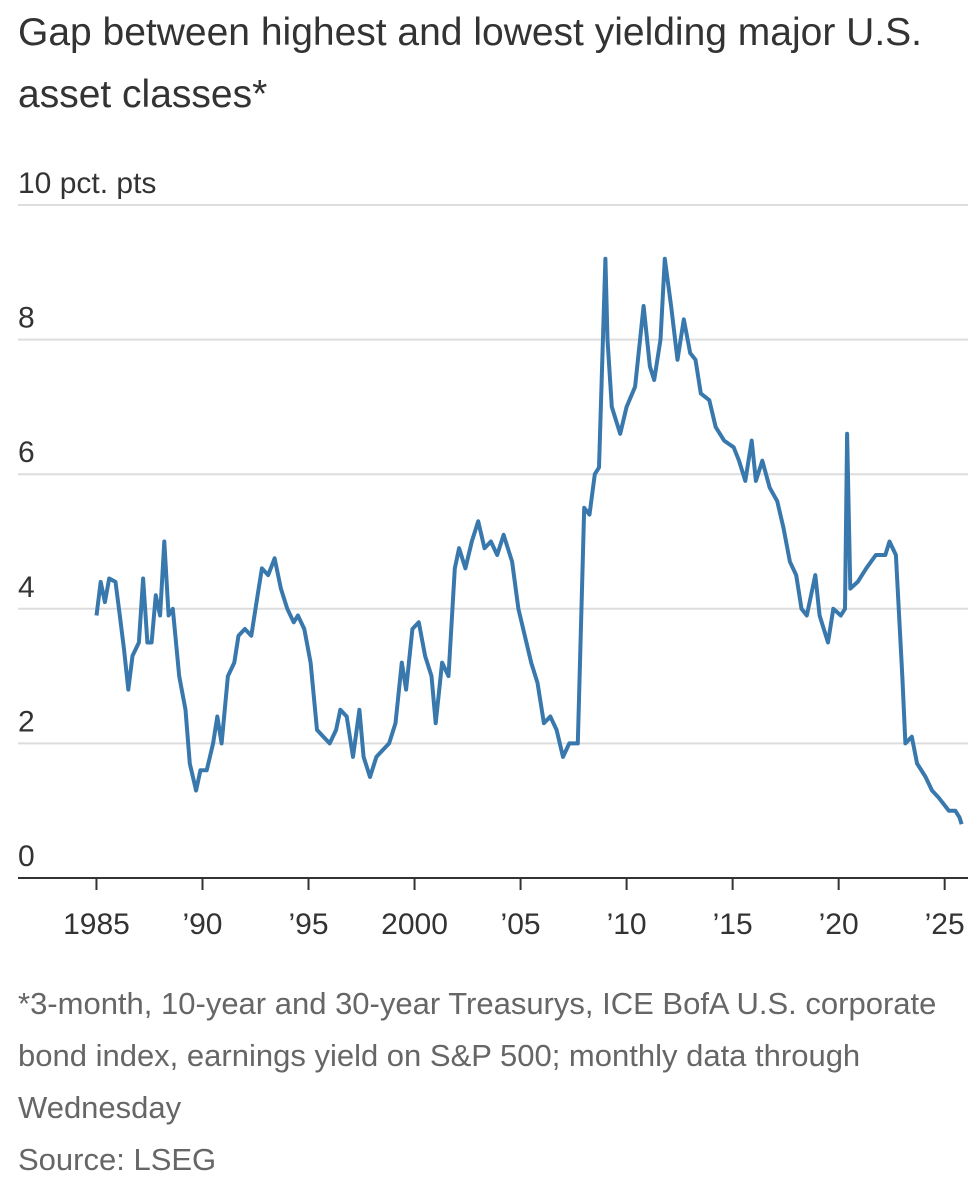 The height and width of the screenshot is (1200, 978). What do you see at coordinates (96, 924) in the screenshot?
I see `x-tick-label: 1985` at bounding box center [96, 924].